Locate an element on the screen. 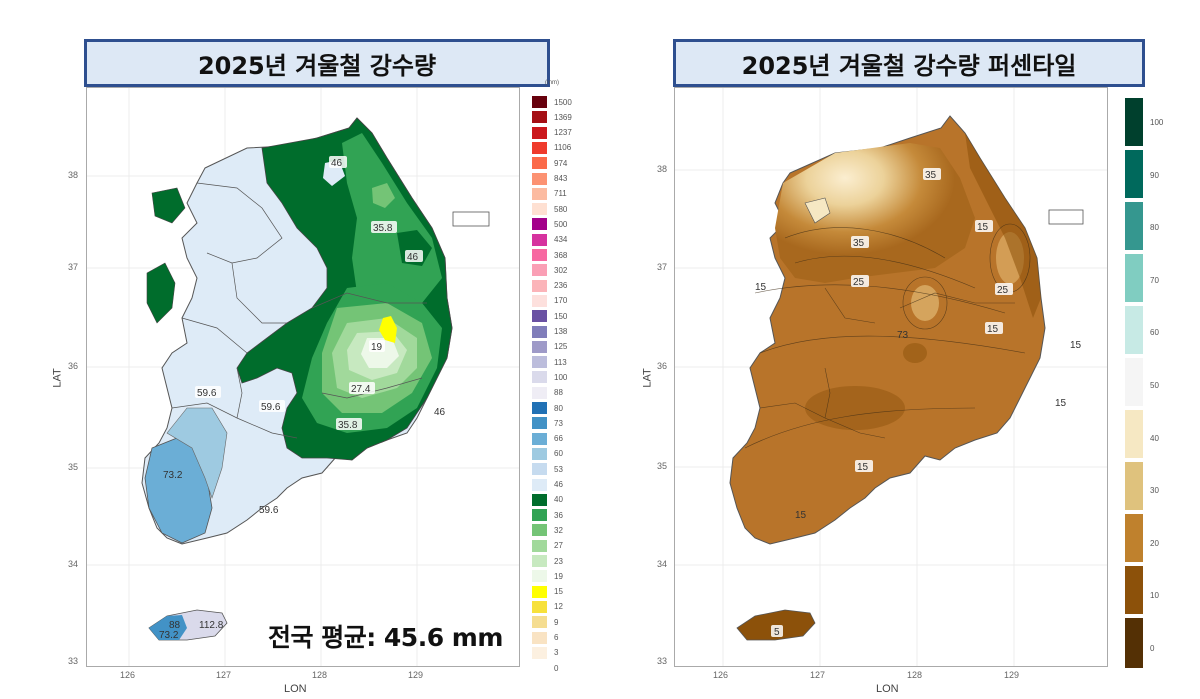 The height and width of the screenshot is (699, 1200). legend-item: 580 is located at coordinates (549, 209).